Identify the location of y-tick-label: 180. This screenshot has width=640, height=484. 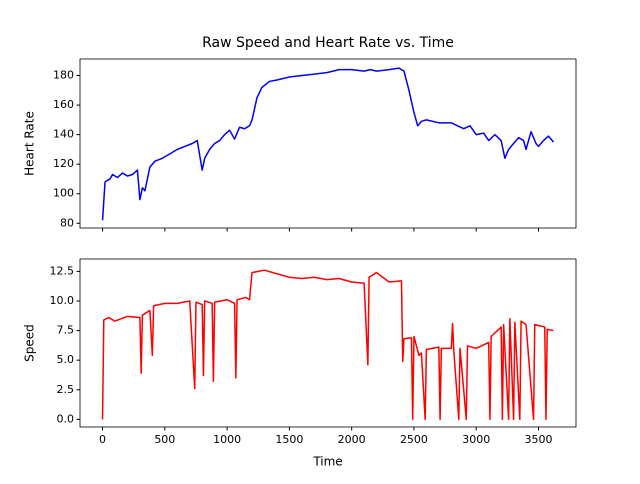
(63, 75).